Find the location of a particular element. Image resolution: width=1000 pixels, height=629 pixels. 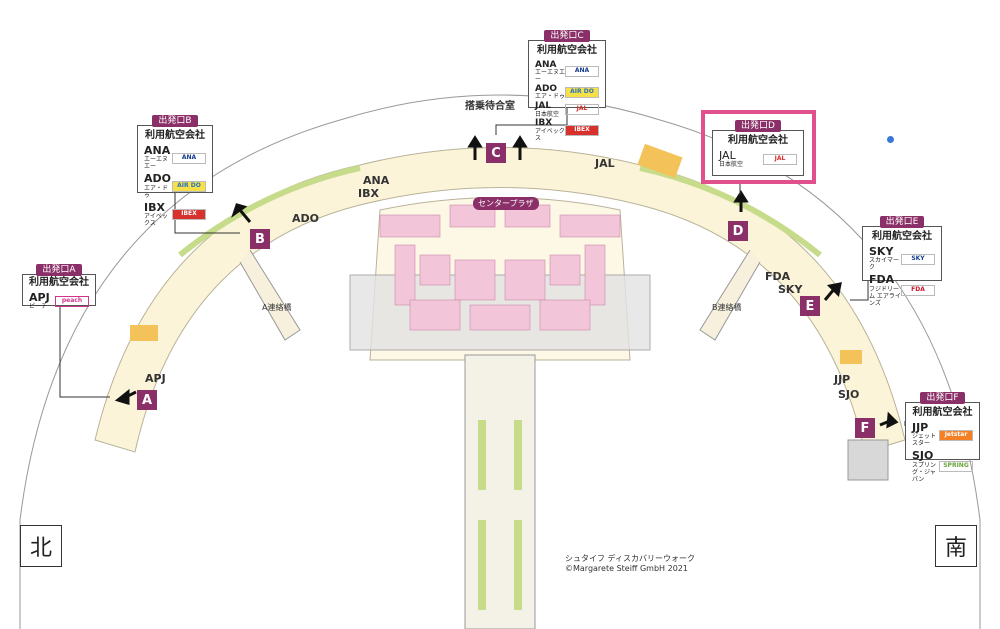

a-bridge-label: A連絡橋 is located at coordinates (277, 307).